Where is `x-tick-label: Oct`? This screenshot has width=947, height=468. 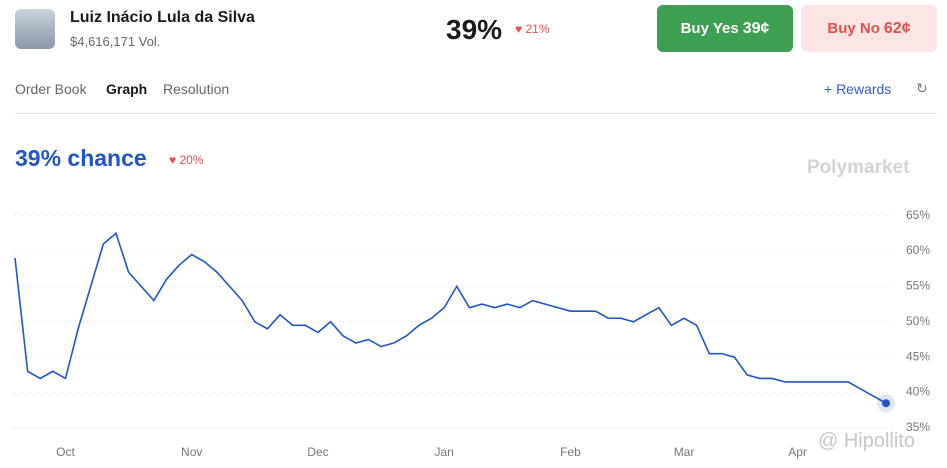 x-tick-label: Oct is located at coordinates (65, 452).